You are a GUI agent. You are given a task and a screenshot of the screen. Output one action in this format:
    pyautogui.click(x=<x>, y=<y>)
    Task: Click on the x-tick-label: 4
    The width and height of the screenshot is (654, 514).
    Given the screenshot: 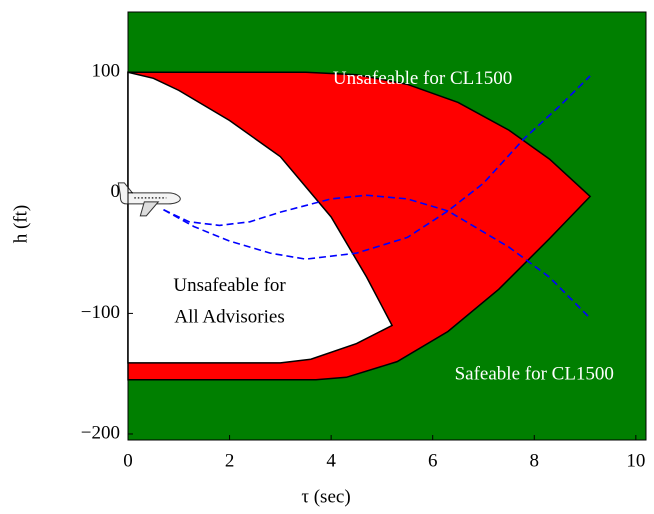 What is the action you would take?
    pyautogui.click(x=331, y=460)
    